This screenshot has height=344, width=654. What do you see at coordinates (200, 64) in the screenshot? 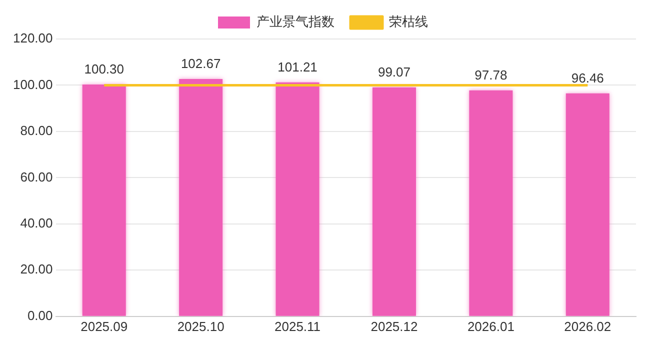
I see `data-label: 102.67` at bounding box center [200, 64].